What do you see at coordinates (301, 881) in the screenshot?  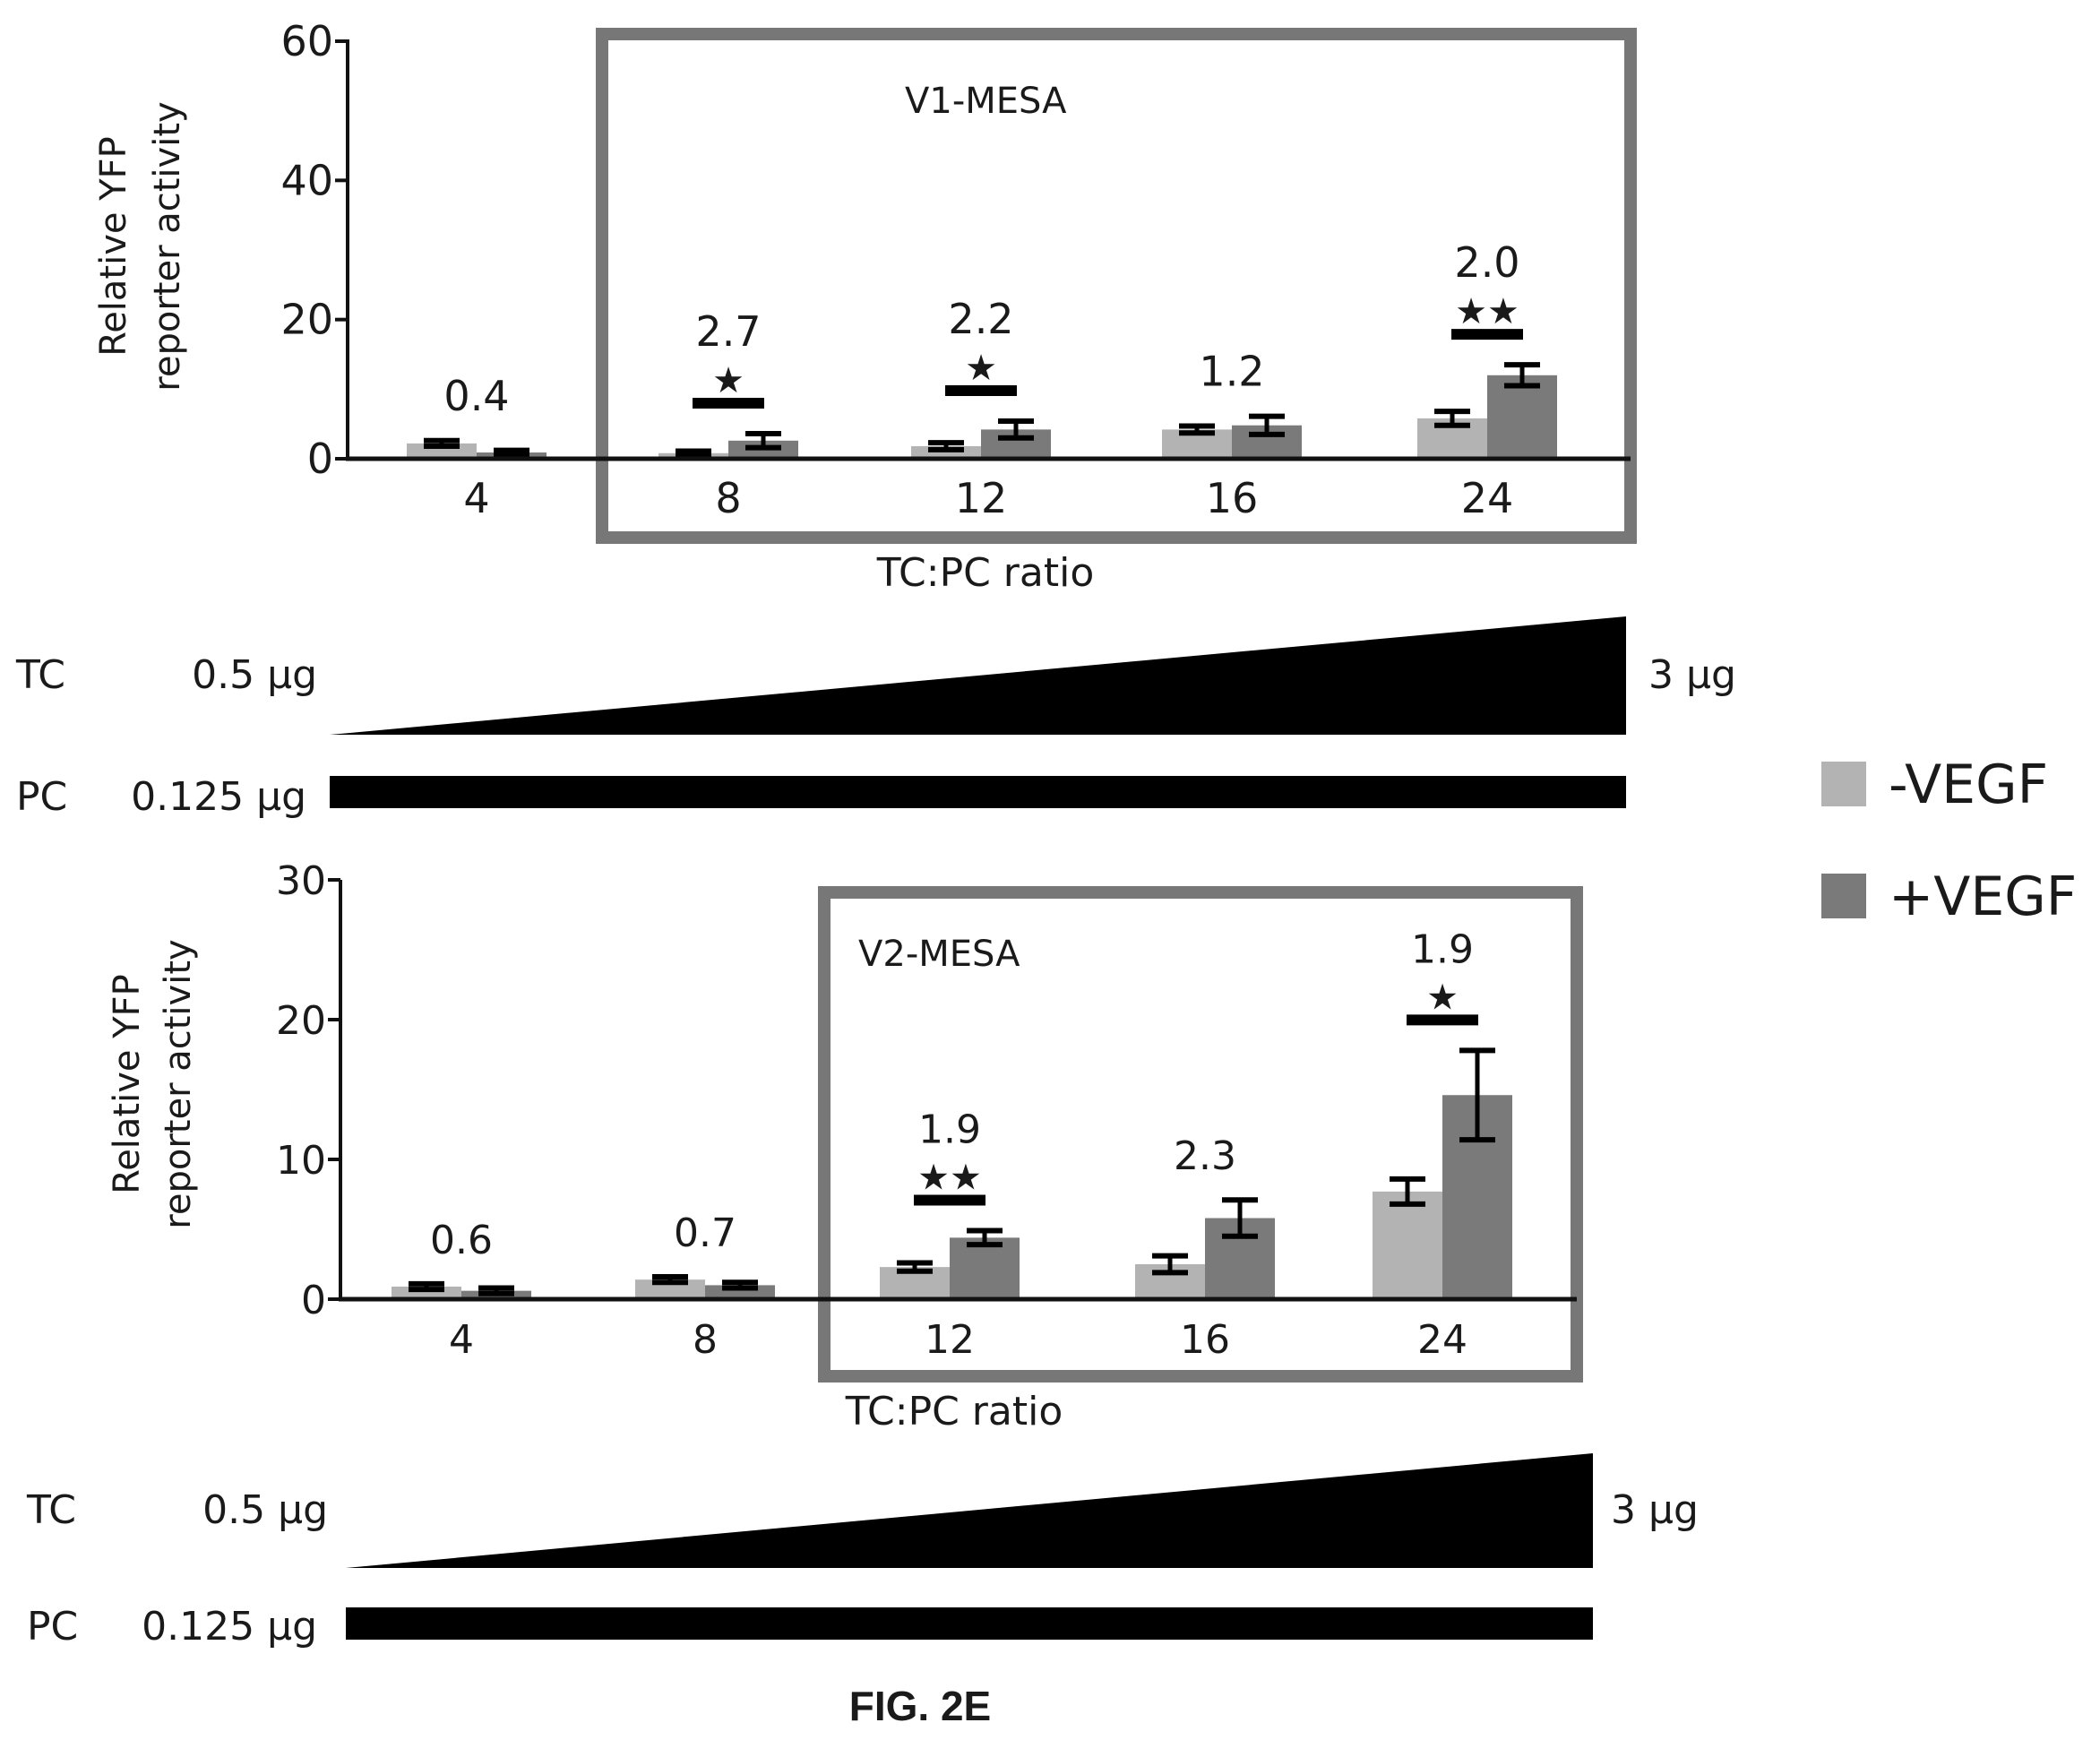 I see `y-tick-label: 30` at bounding box center [301, 881].